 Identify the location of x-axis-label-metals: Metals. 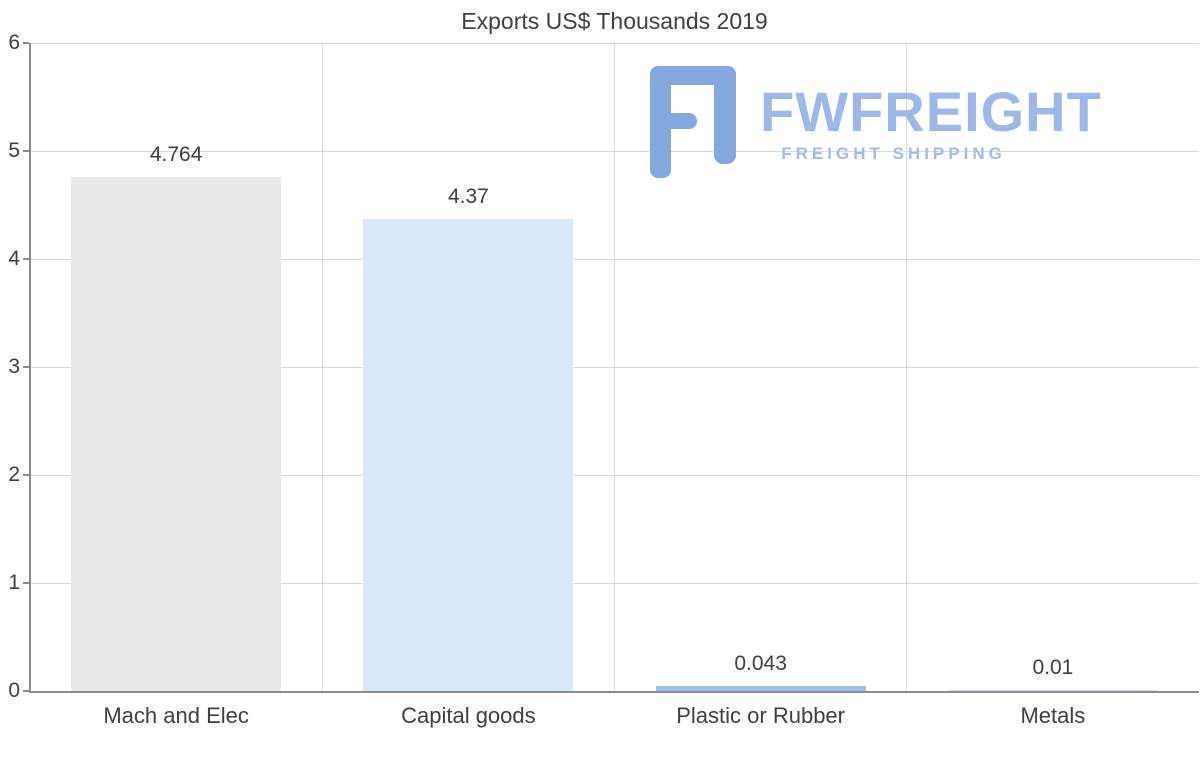
(1053, 715).